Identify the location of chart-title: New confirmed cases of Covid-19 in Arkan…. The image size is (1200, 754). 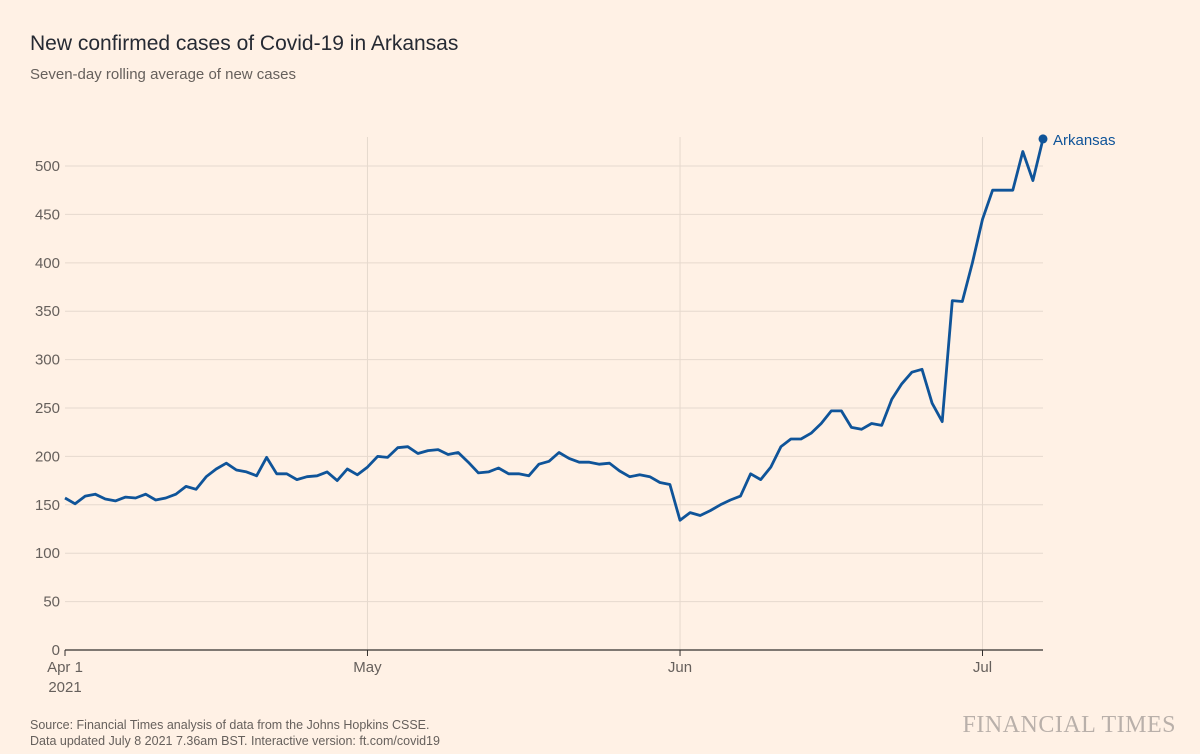
(244, 43).